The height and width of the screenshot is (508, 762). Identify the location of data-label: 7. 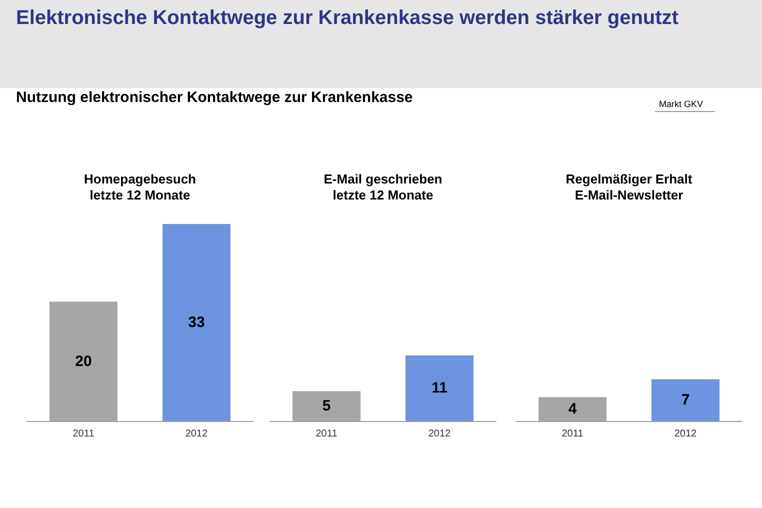
(685, 400).